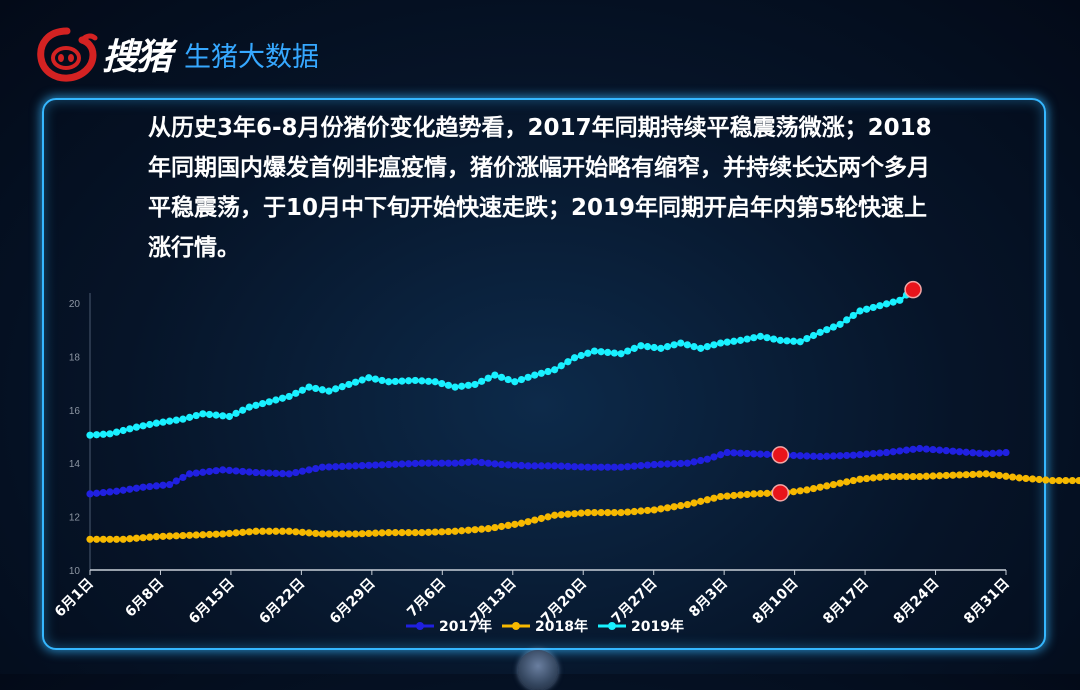 The width and height of the screenshot is (1080, 690). I want to click on pig-snout-logo-icon, so click(67, 54).